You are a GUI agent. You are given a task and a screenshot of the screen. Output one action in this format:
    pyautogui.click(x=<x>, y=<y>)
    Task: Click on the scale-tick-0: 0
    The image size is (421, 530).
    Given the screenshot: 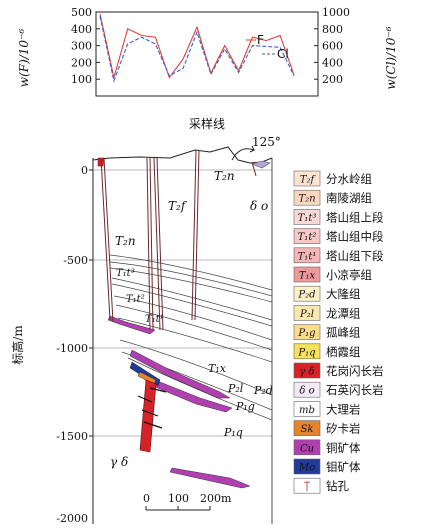 What is the action you would take?
    pyautogui.click(x=146, y=498)
    